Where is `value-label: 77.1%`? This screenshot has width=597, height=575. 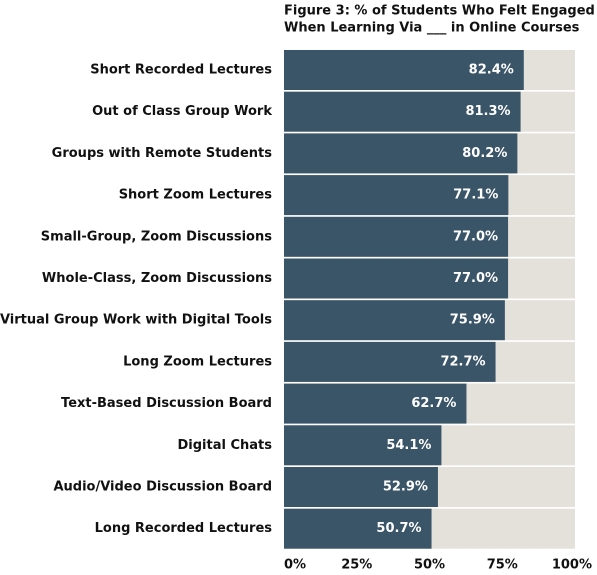 value-label: 77.1% is located at coordinates (475, 195).